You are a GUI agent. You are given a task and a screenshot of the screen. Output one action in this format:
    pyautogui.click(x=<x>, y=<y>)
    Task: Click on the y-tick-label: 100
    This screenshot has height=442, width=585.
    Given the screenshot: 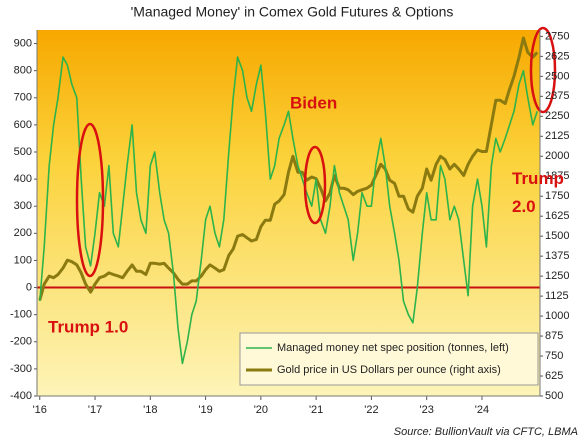 What is the action you would take?
    pyautogui.click(x=23, y=260)
    